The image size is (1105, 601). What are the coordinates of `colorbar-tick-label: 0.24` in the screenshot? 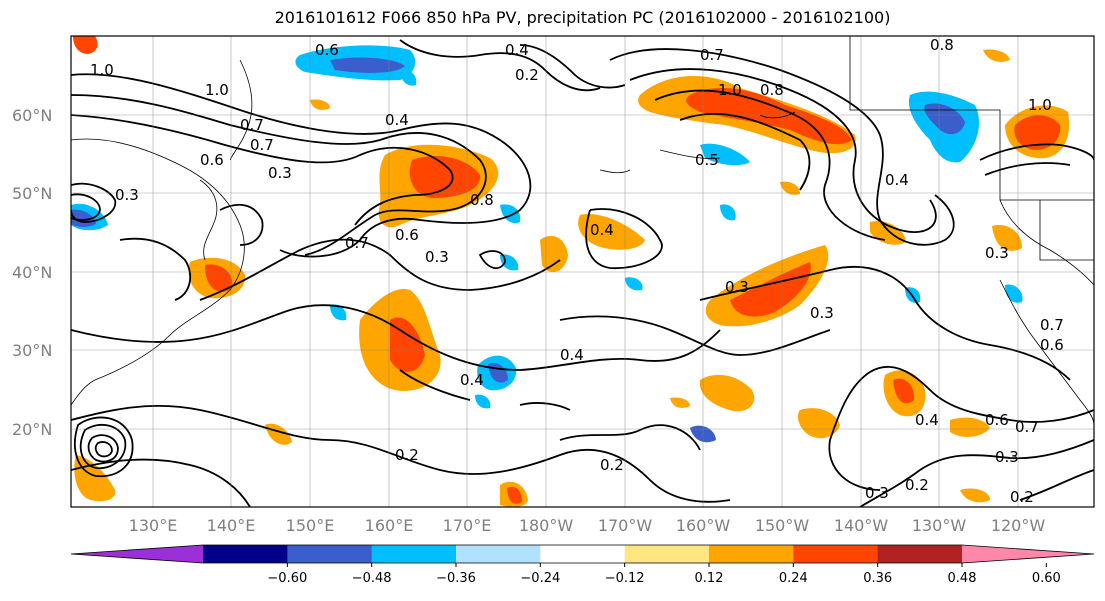 It's located at (793, 578).